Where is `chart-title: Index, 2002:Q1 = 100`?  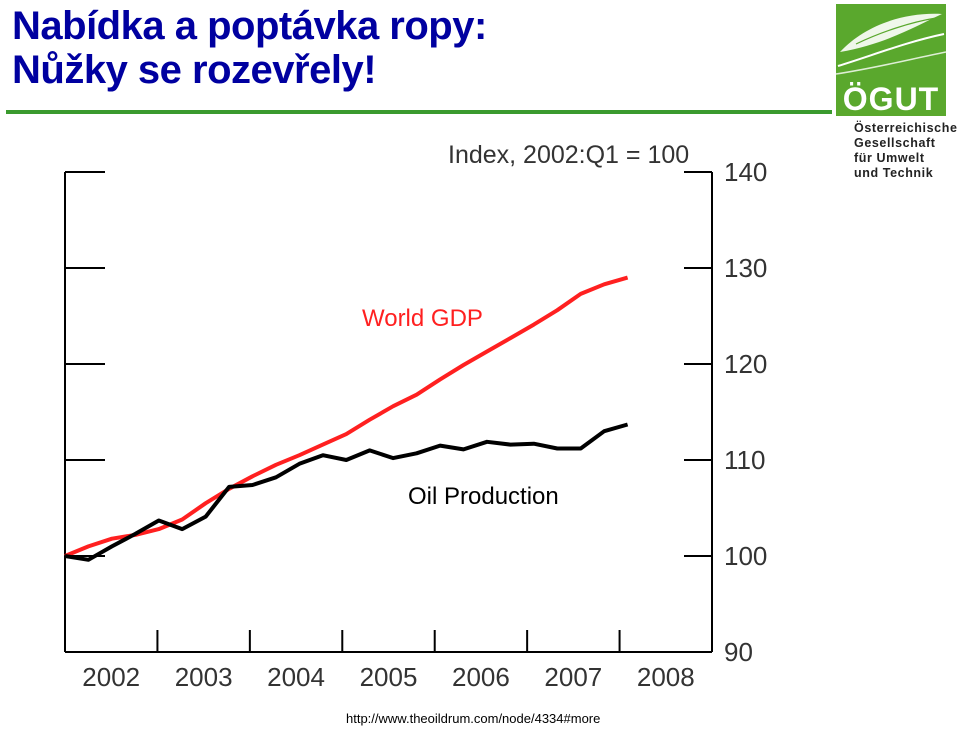 chart-title: Index, 2002:Q1 = 100 is located at coordinates (568, 155).